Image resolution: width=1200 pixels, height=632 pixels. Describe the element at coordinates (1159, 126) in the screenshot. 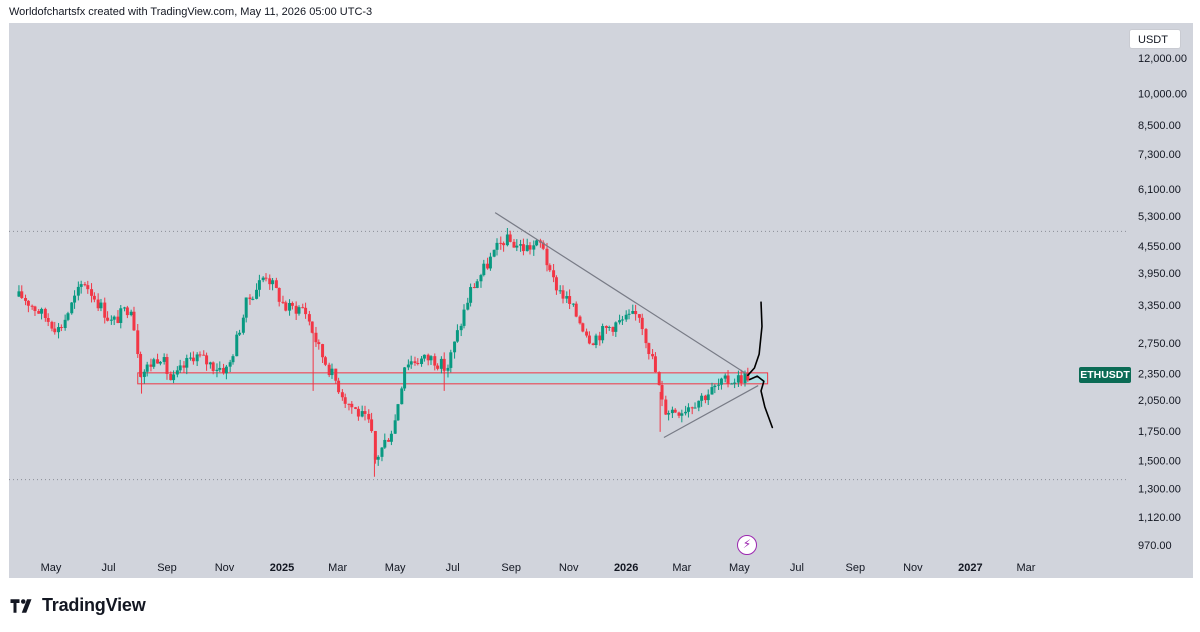

I see `price-tick-label: 8,500.00` at that location.